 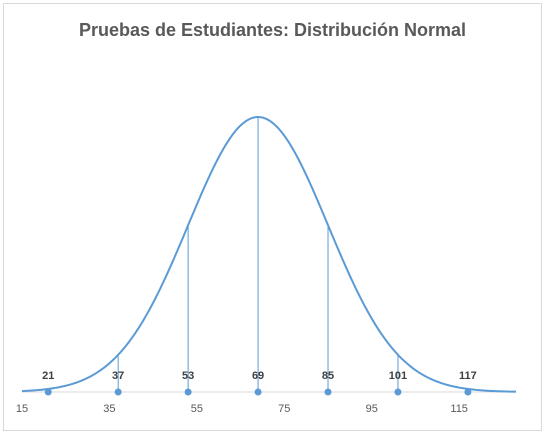 I want to click on data-label-117: 117, so click(x=468, y=376).